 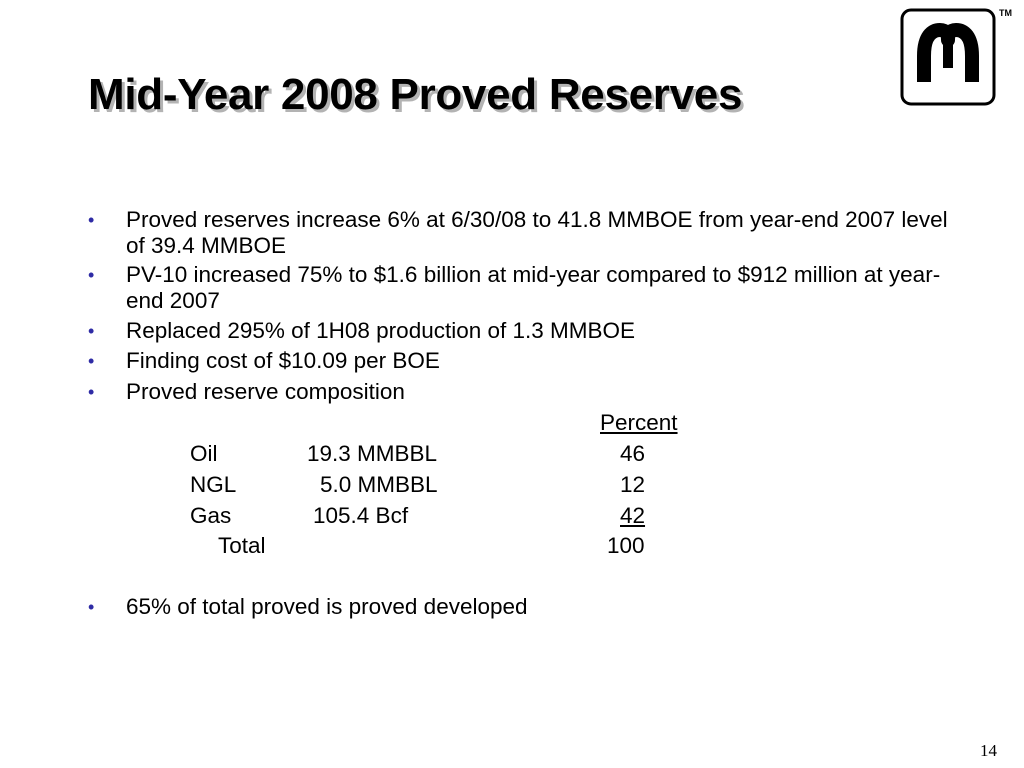 What do you see at coordinates (283, 360) in the screenshot?
I see `bullet-text: Finding cost of $10.09 per BOE` at bounding box center [283, 360].